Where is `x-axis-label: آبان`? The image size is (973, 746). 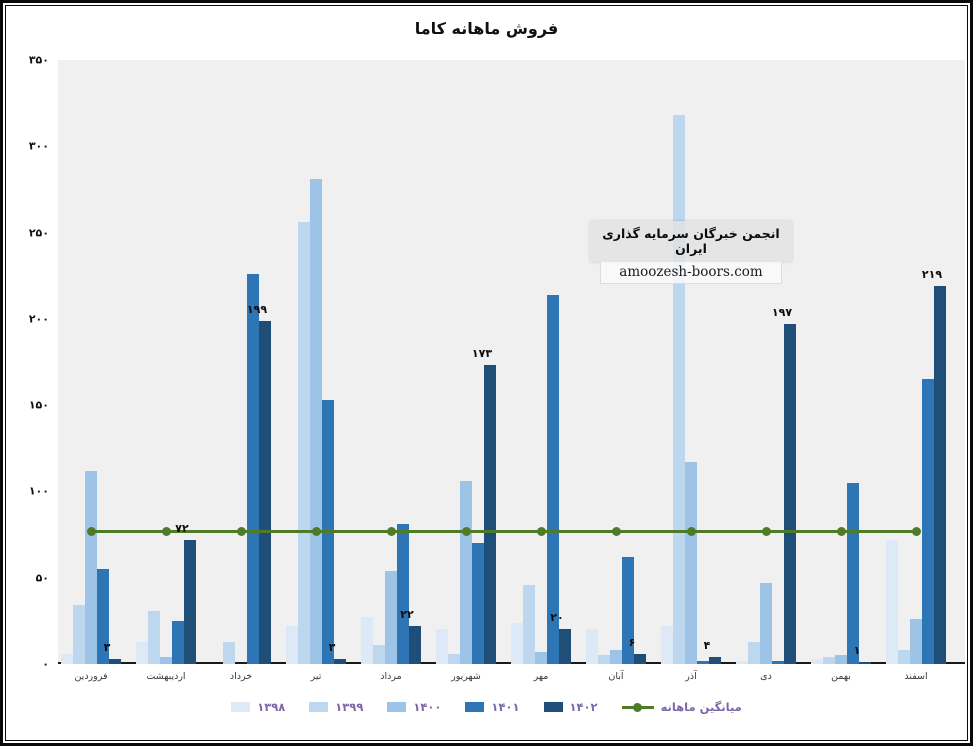 x-axis-label: آبان is located at coordinates (616, 676).